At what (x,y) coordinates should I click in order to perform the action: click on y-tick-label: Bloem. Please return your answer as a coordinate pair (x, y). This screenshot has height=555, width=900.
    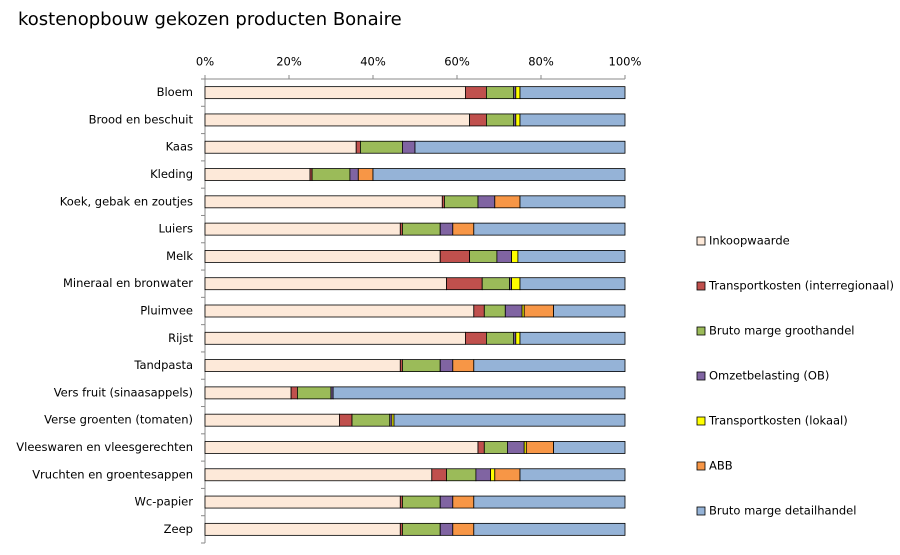
    Looking at the image, I should click on (175, 92).